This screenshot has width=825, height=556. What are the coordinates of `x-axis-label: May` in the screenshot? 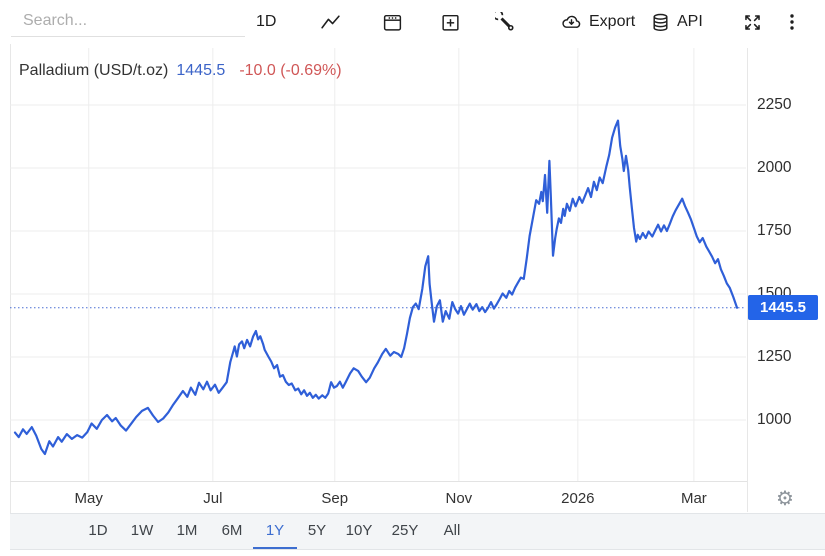 It's located at (88, 498).